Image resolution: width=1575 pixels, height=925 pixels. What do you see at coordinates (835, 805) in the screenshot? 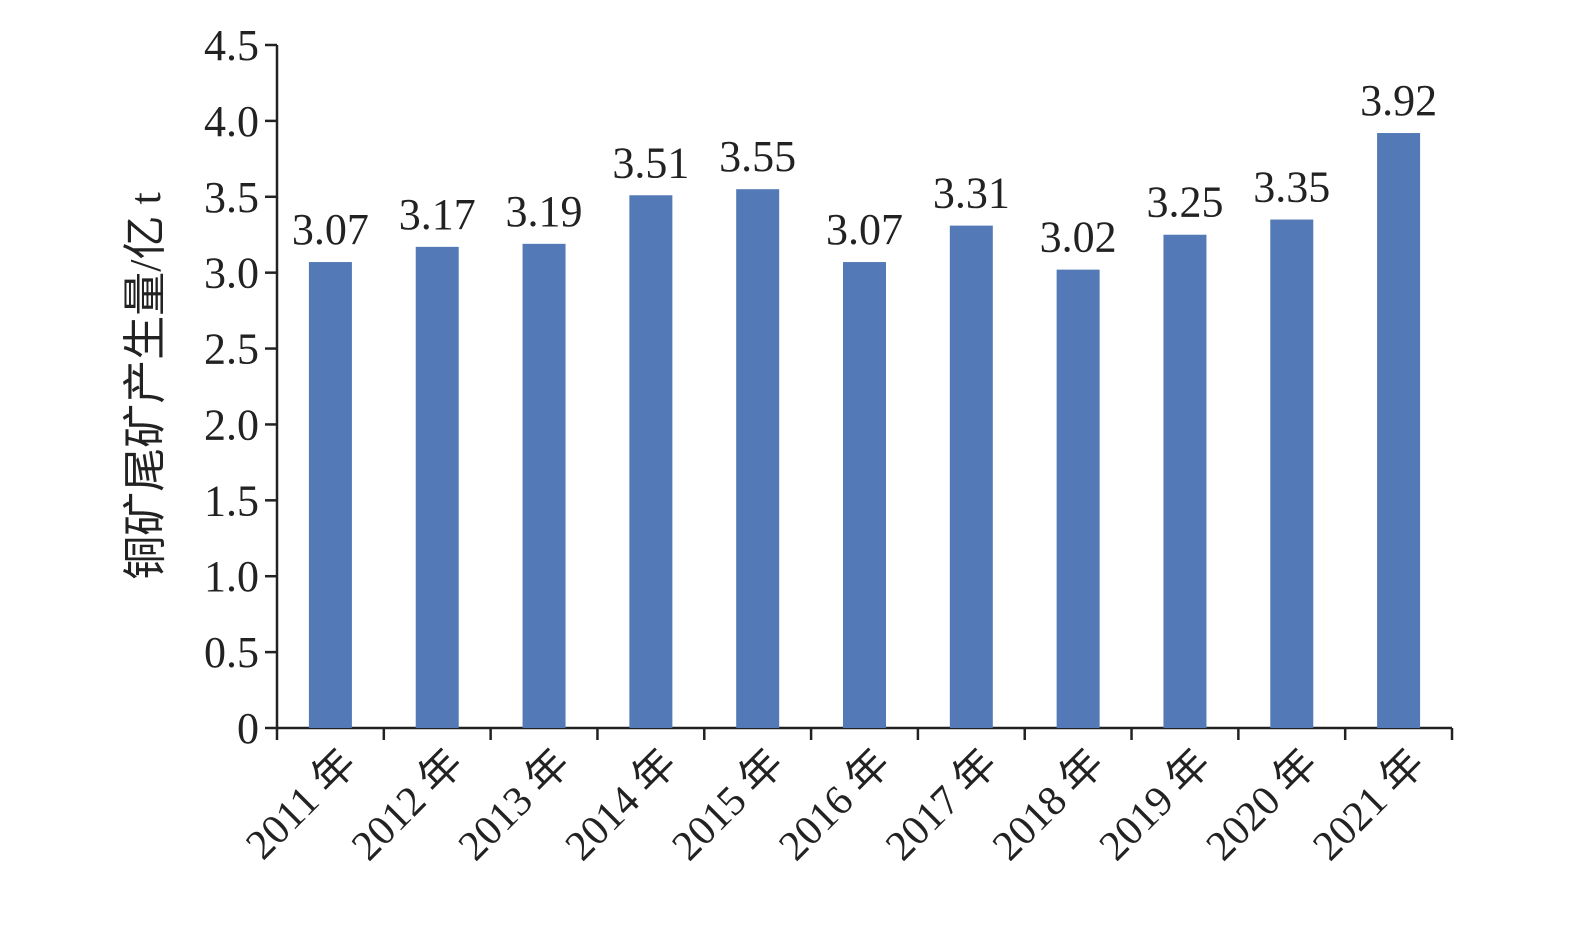
I see `x-tick-label: 2016 年` at bounding box center [835, 805].